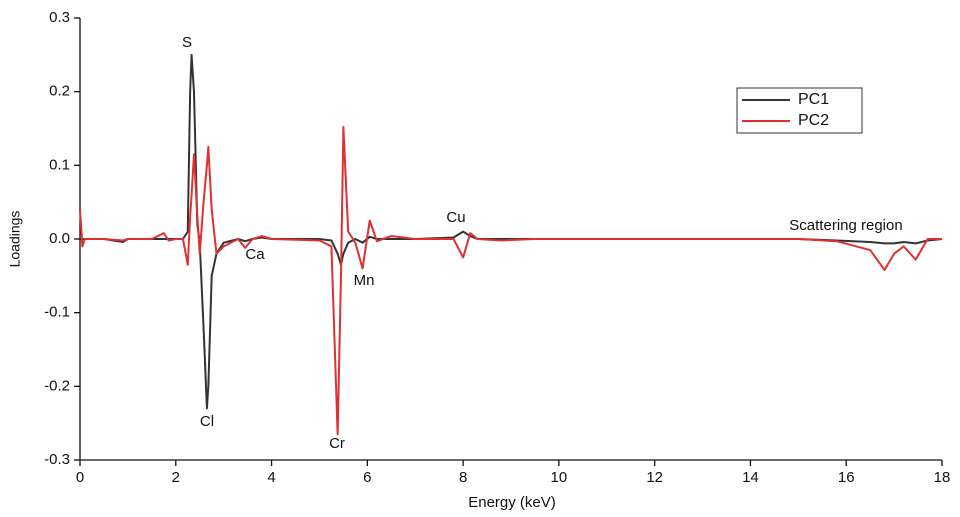 This screenshot has height=517, width=960. Describe the element at coordinates (207, 421) in the screenshot. I see `annotation: Cl` at that location.